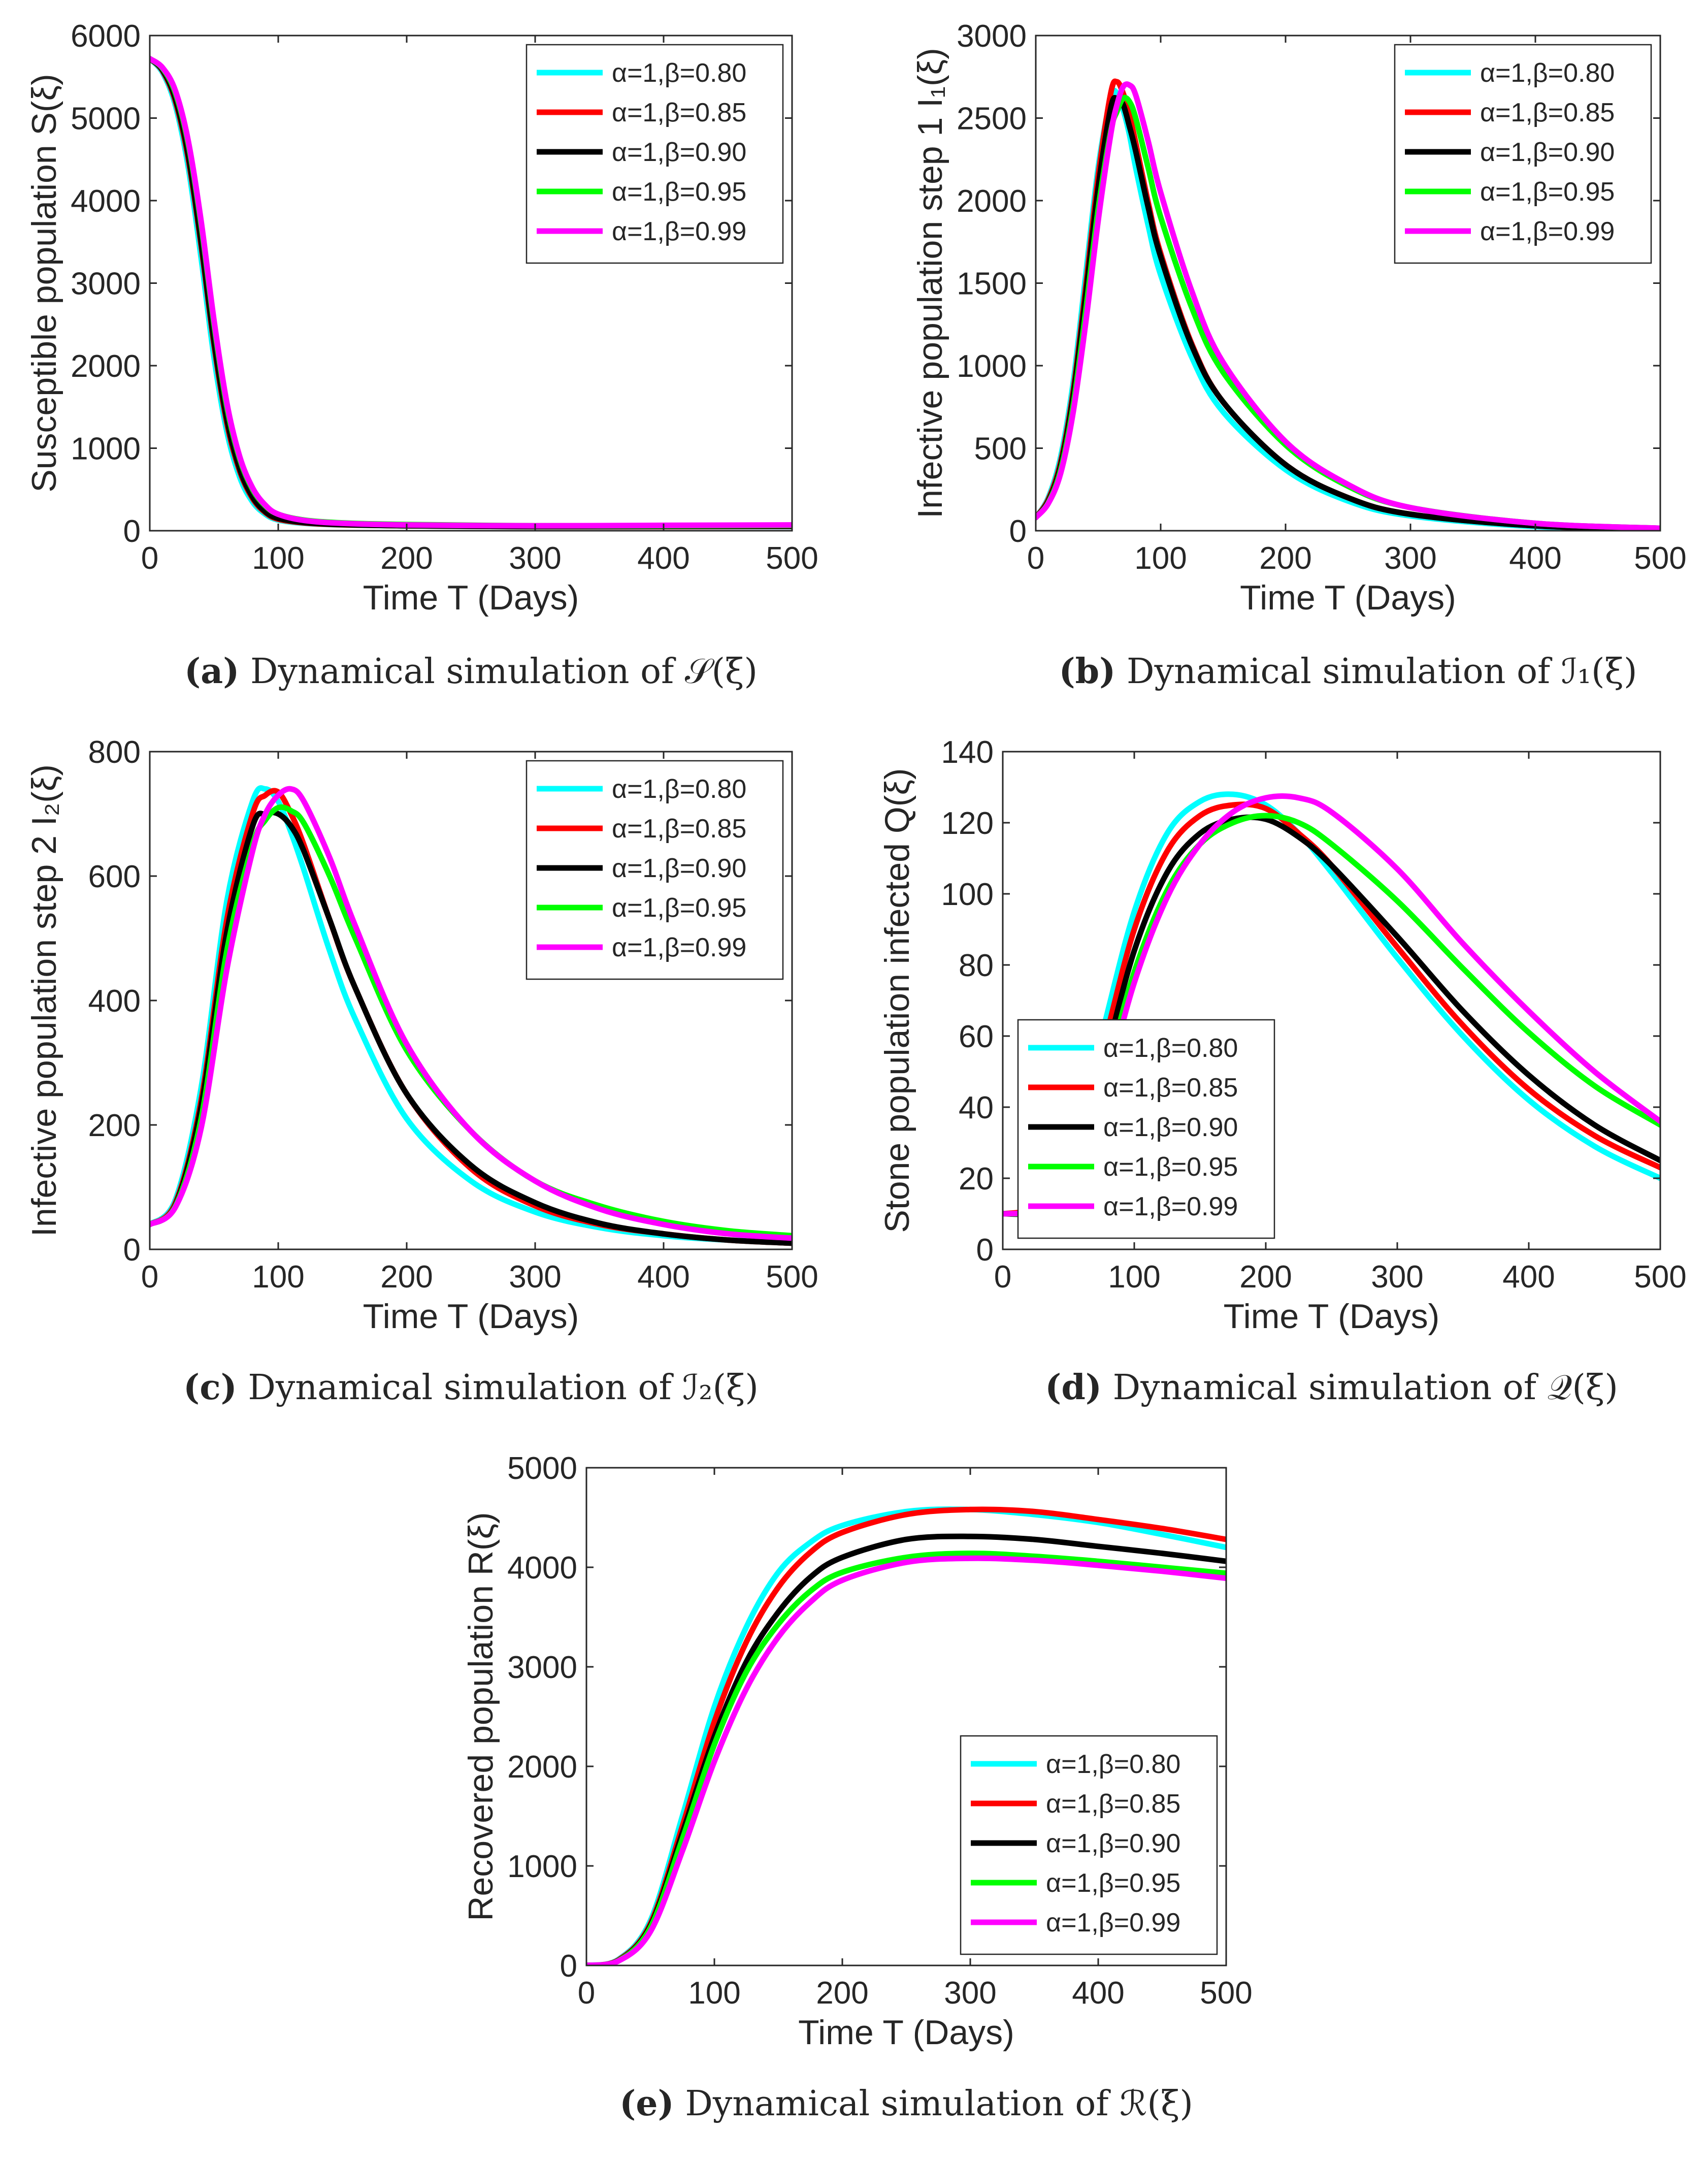  What do you see at coordinates (1285, 558) in the screenshot?
I see `x-tick-label-b-2: 200` at bounding box center [1285, 558].